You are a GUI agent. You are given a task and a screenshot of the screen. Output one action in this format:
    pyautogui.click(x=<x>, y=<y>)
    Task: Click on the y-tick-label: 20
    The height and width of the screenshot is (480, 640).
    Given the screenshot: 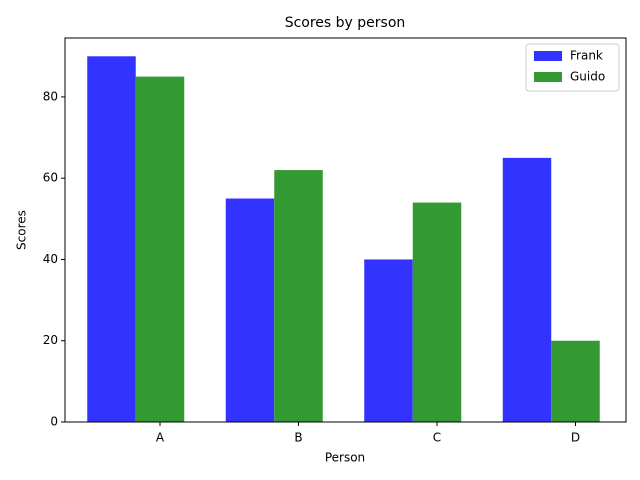 What is the action you would take?
    pyautogui.click(x=50, y=340)
    